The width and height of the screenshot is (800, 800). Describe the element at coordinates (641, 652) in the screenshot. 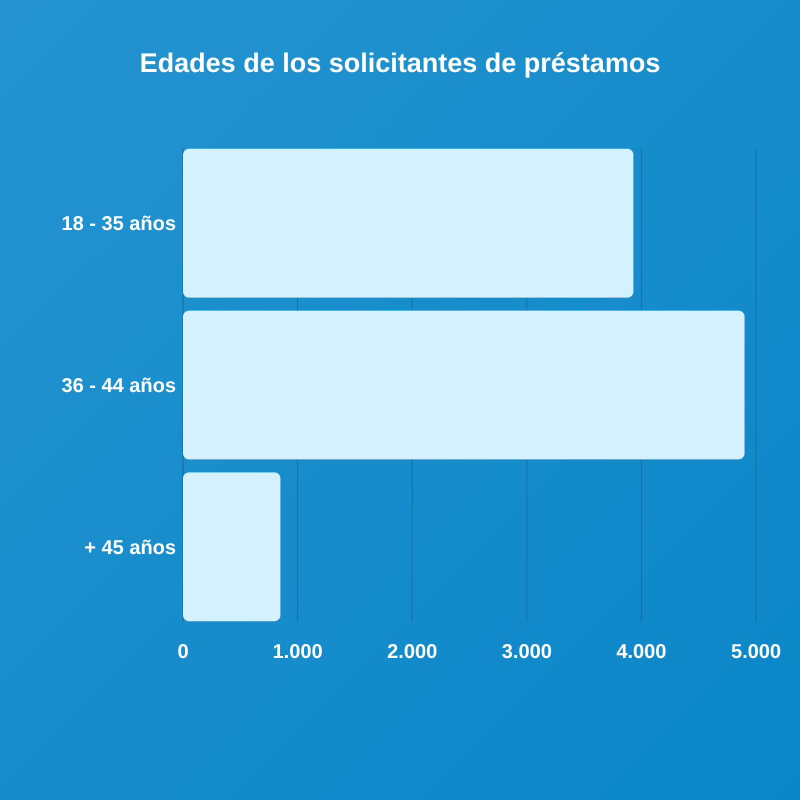

I see `x-tick-label: 4.000` at that location.